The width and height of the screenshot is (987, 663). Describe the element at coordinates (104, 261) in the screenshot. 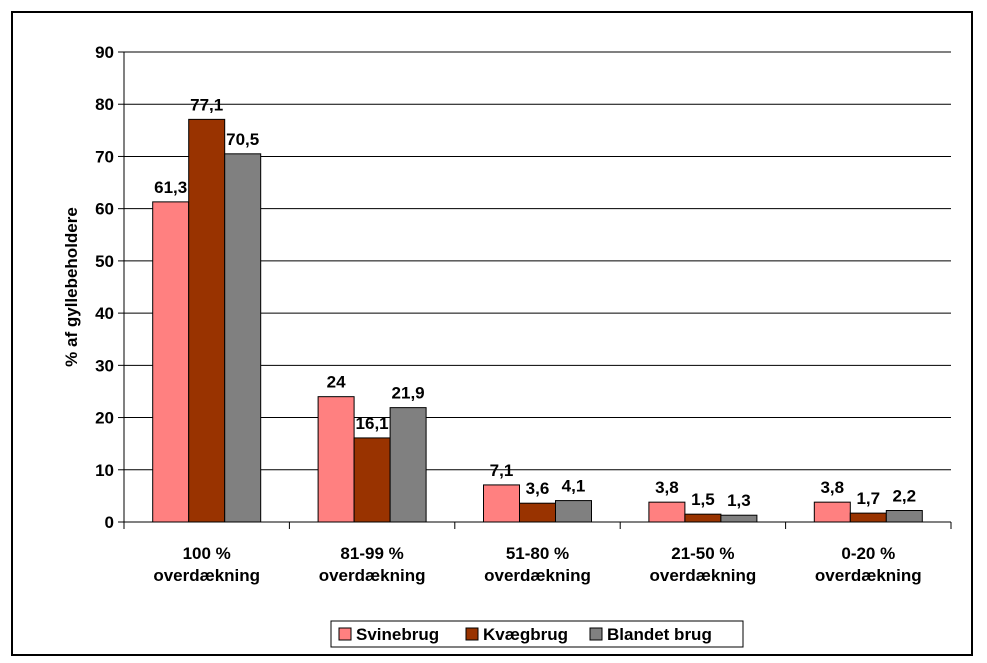

I see `y-tick-label: 50` at that location.